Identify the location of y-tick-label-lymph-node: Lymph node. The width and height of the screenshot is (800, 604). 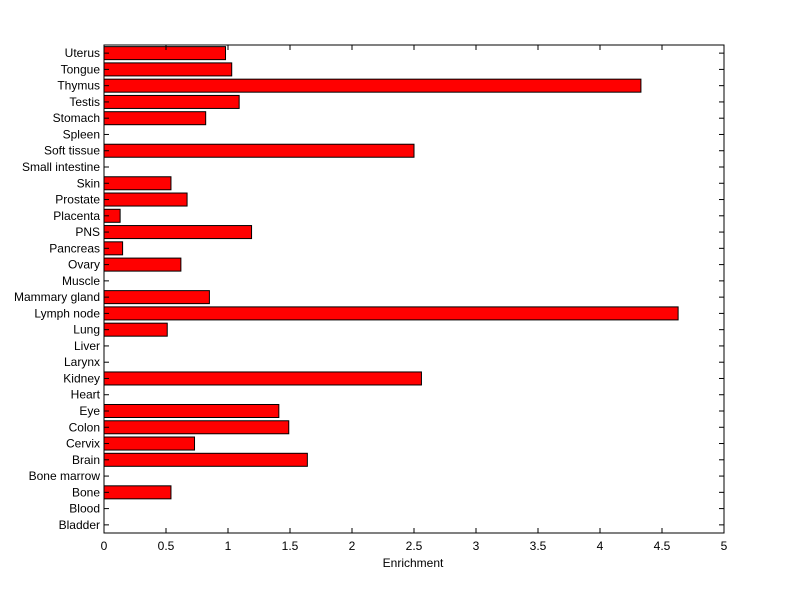
(67, 313).